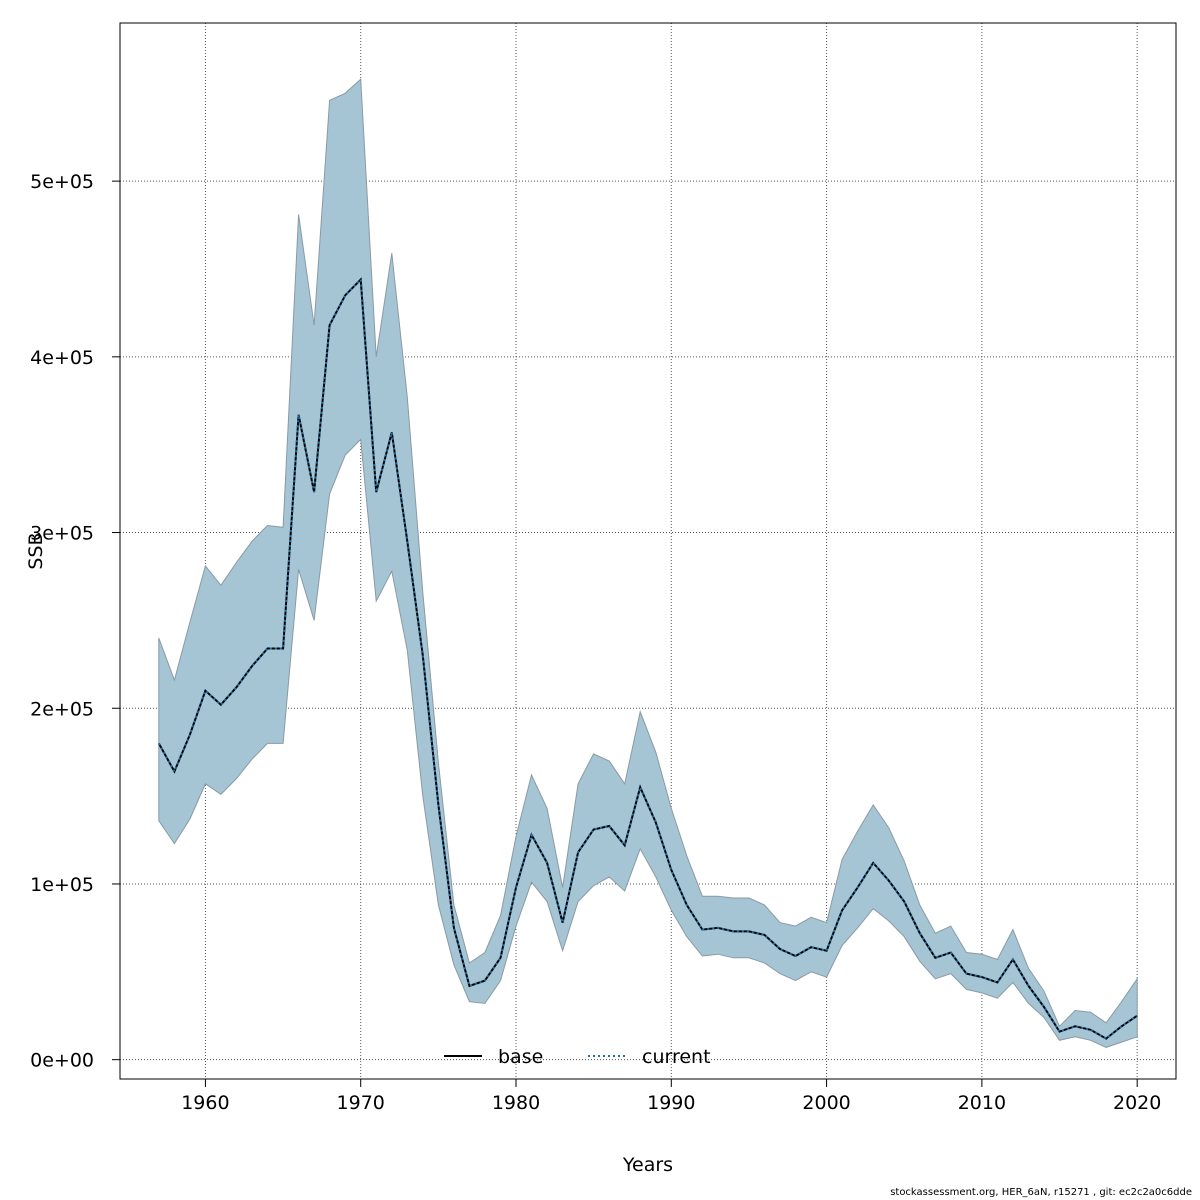 The image size is (1200, 1200). I want to click on x-tick-label: 1990, so click(671, 1103).